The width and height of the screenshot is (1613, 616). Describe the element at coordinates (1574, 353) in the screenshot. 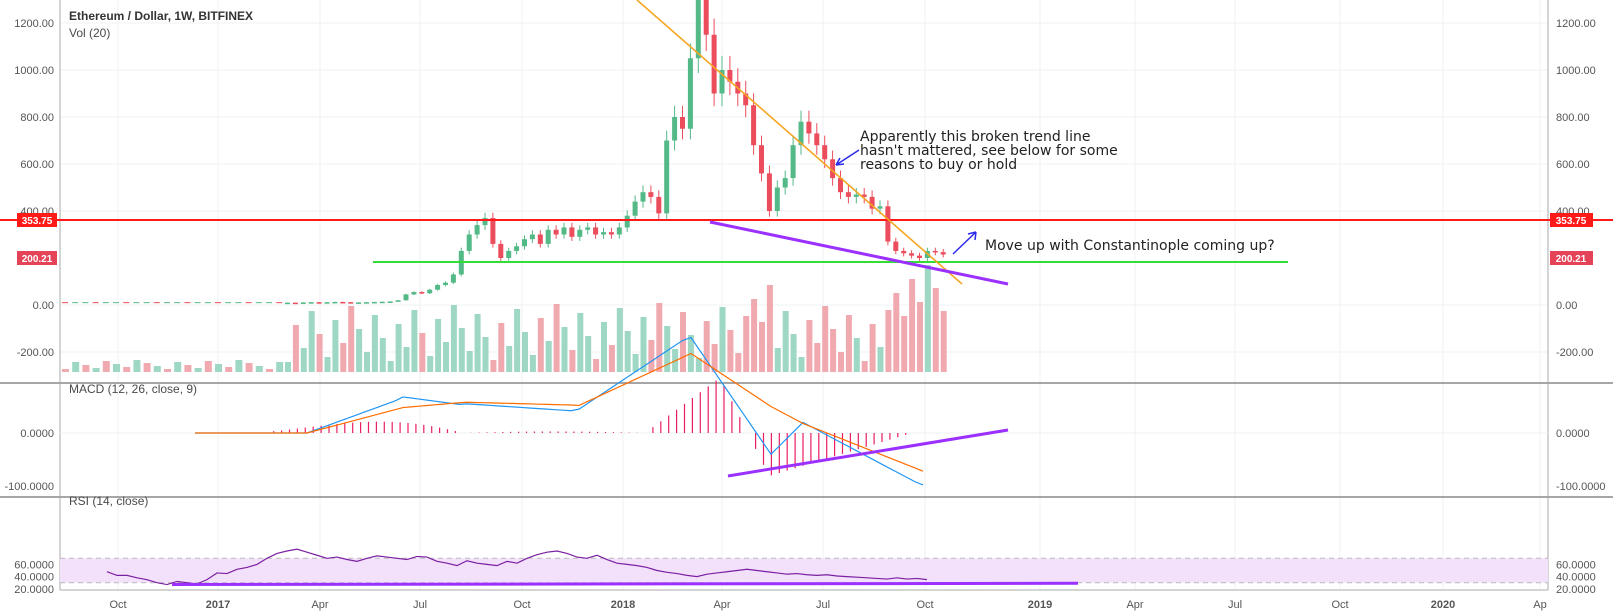

I see `price-tick-right-6: -200.00` at that location.